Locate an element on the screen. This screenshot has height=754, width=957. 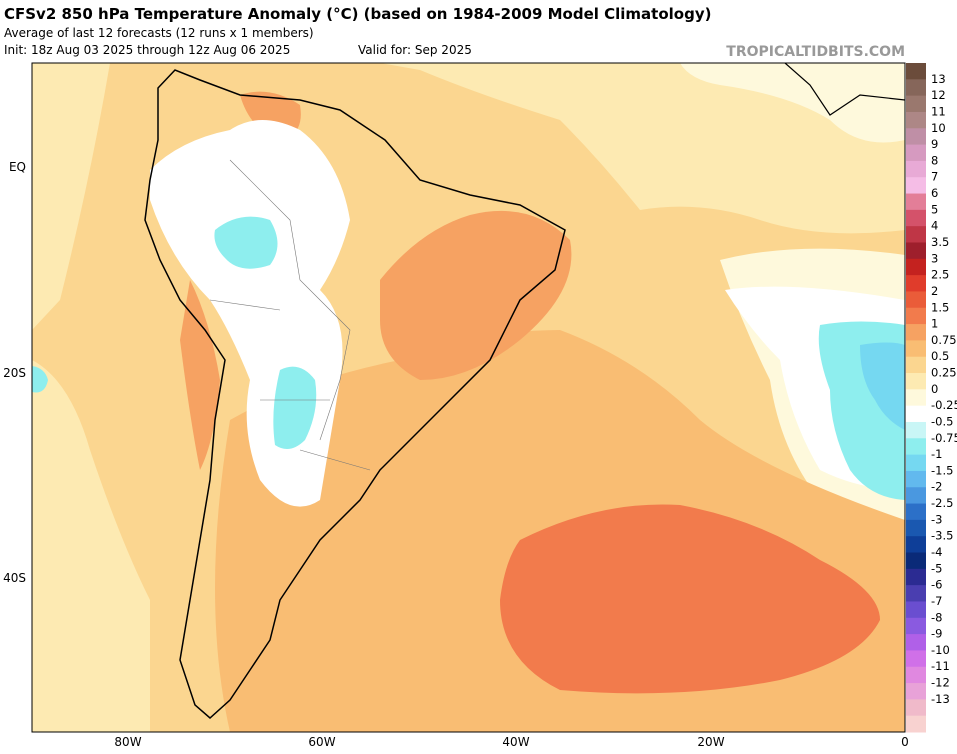
y-axis-label: EQ is located at coordinates (17, 167).